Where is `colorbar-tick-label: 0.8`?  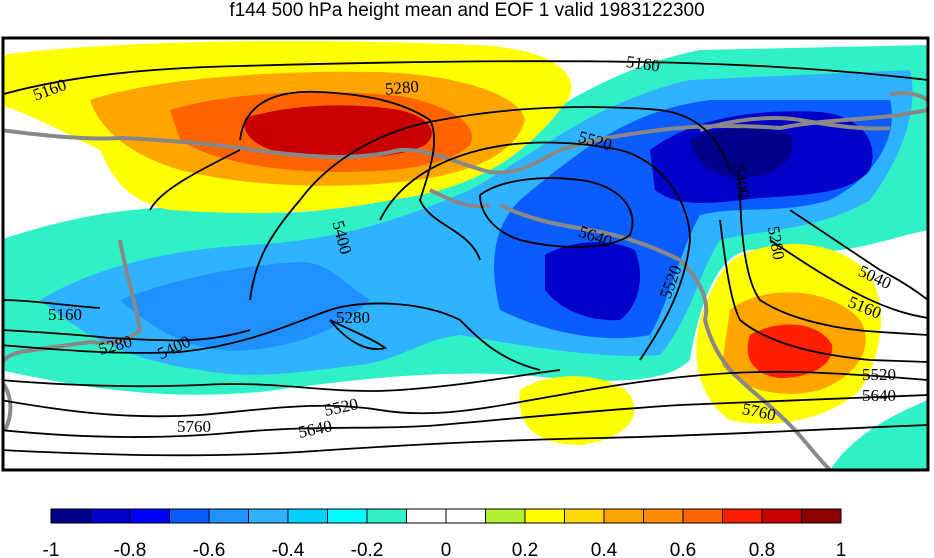
colorbar-tick-label: 0.8 is located at coordinates (762, 549).